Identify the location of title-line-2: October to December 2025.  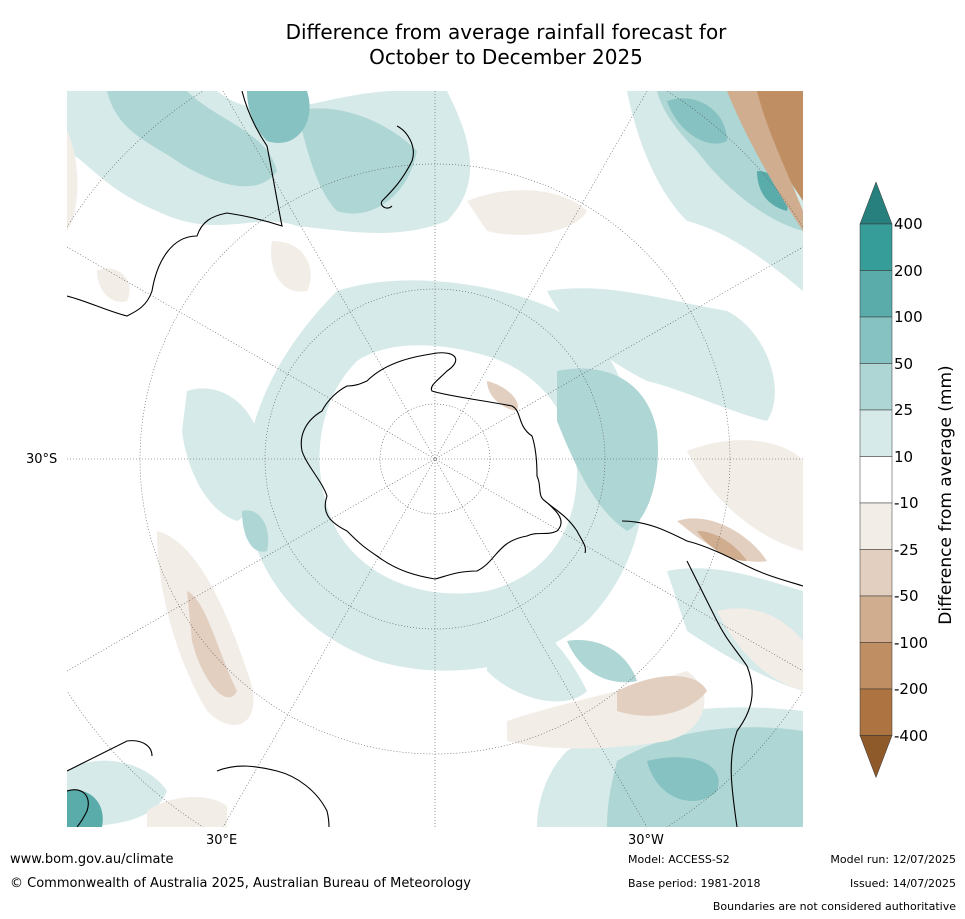
(506, 57).